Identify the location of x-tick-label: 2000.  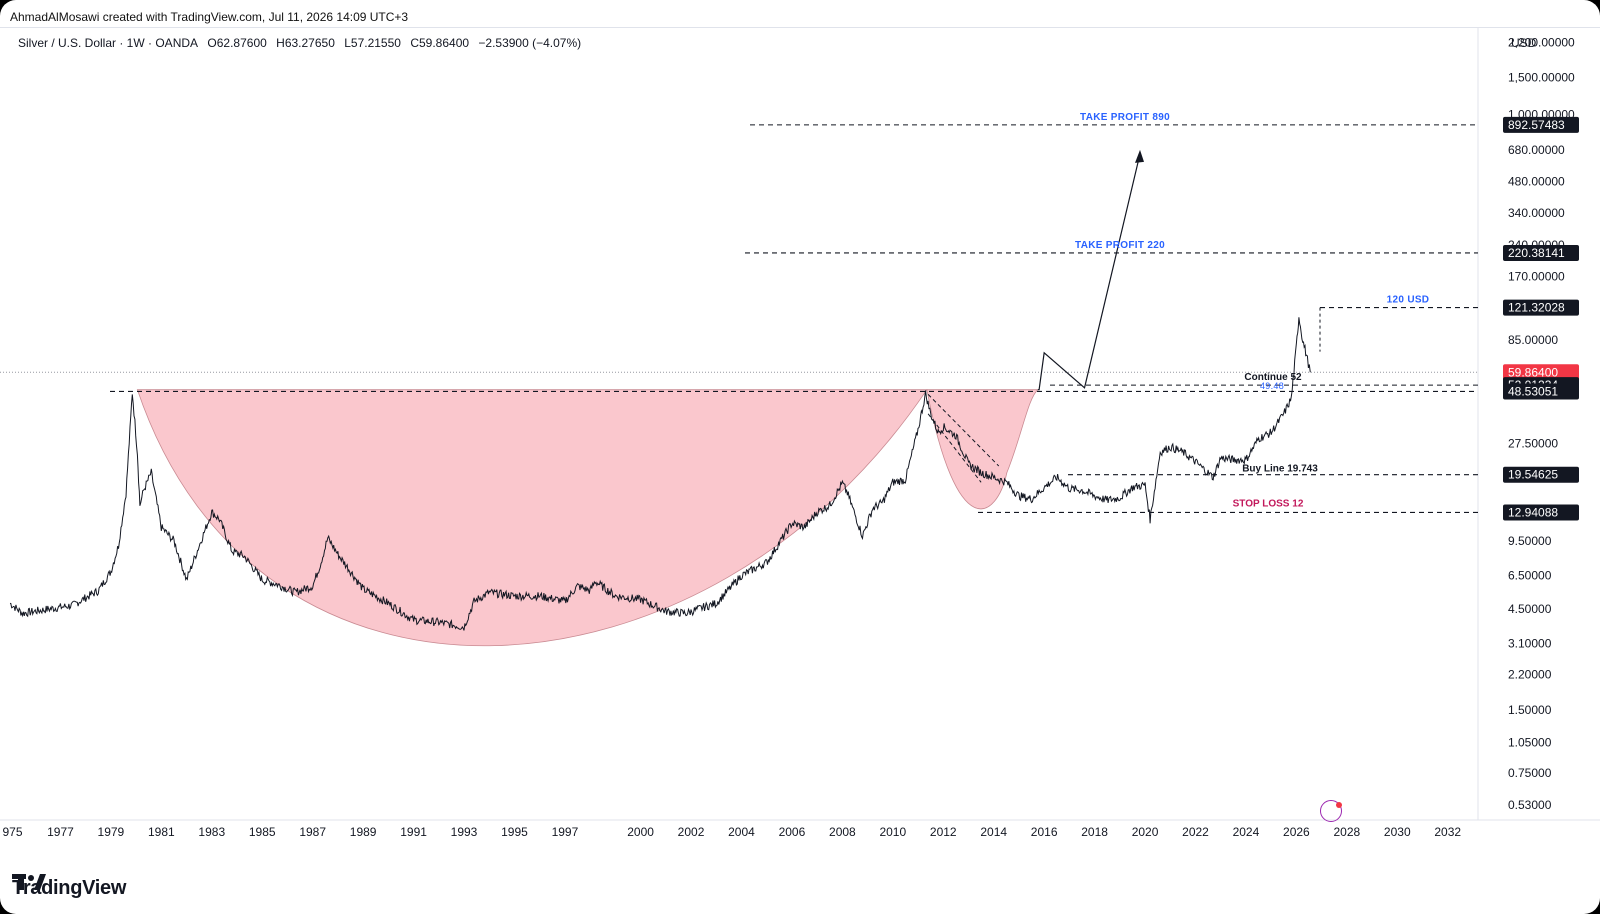
(640, 832).